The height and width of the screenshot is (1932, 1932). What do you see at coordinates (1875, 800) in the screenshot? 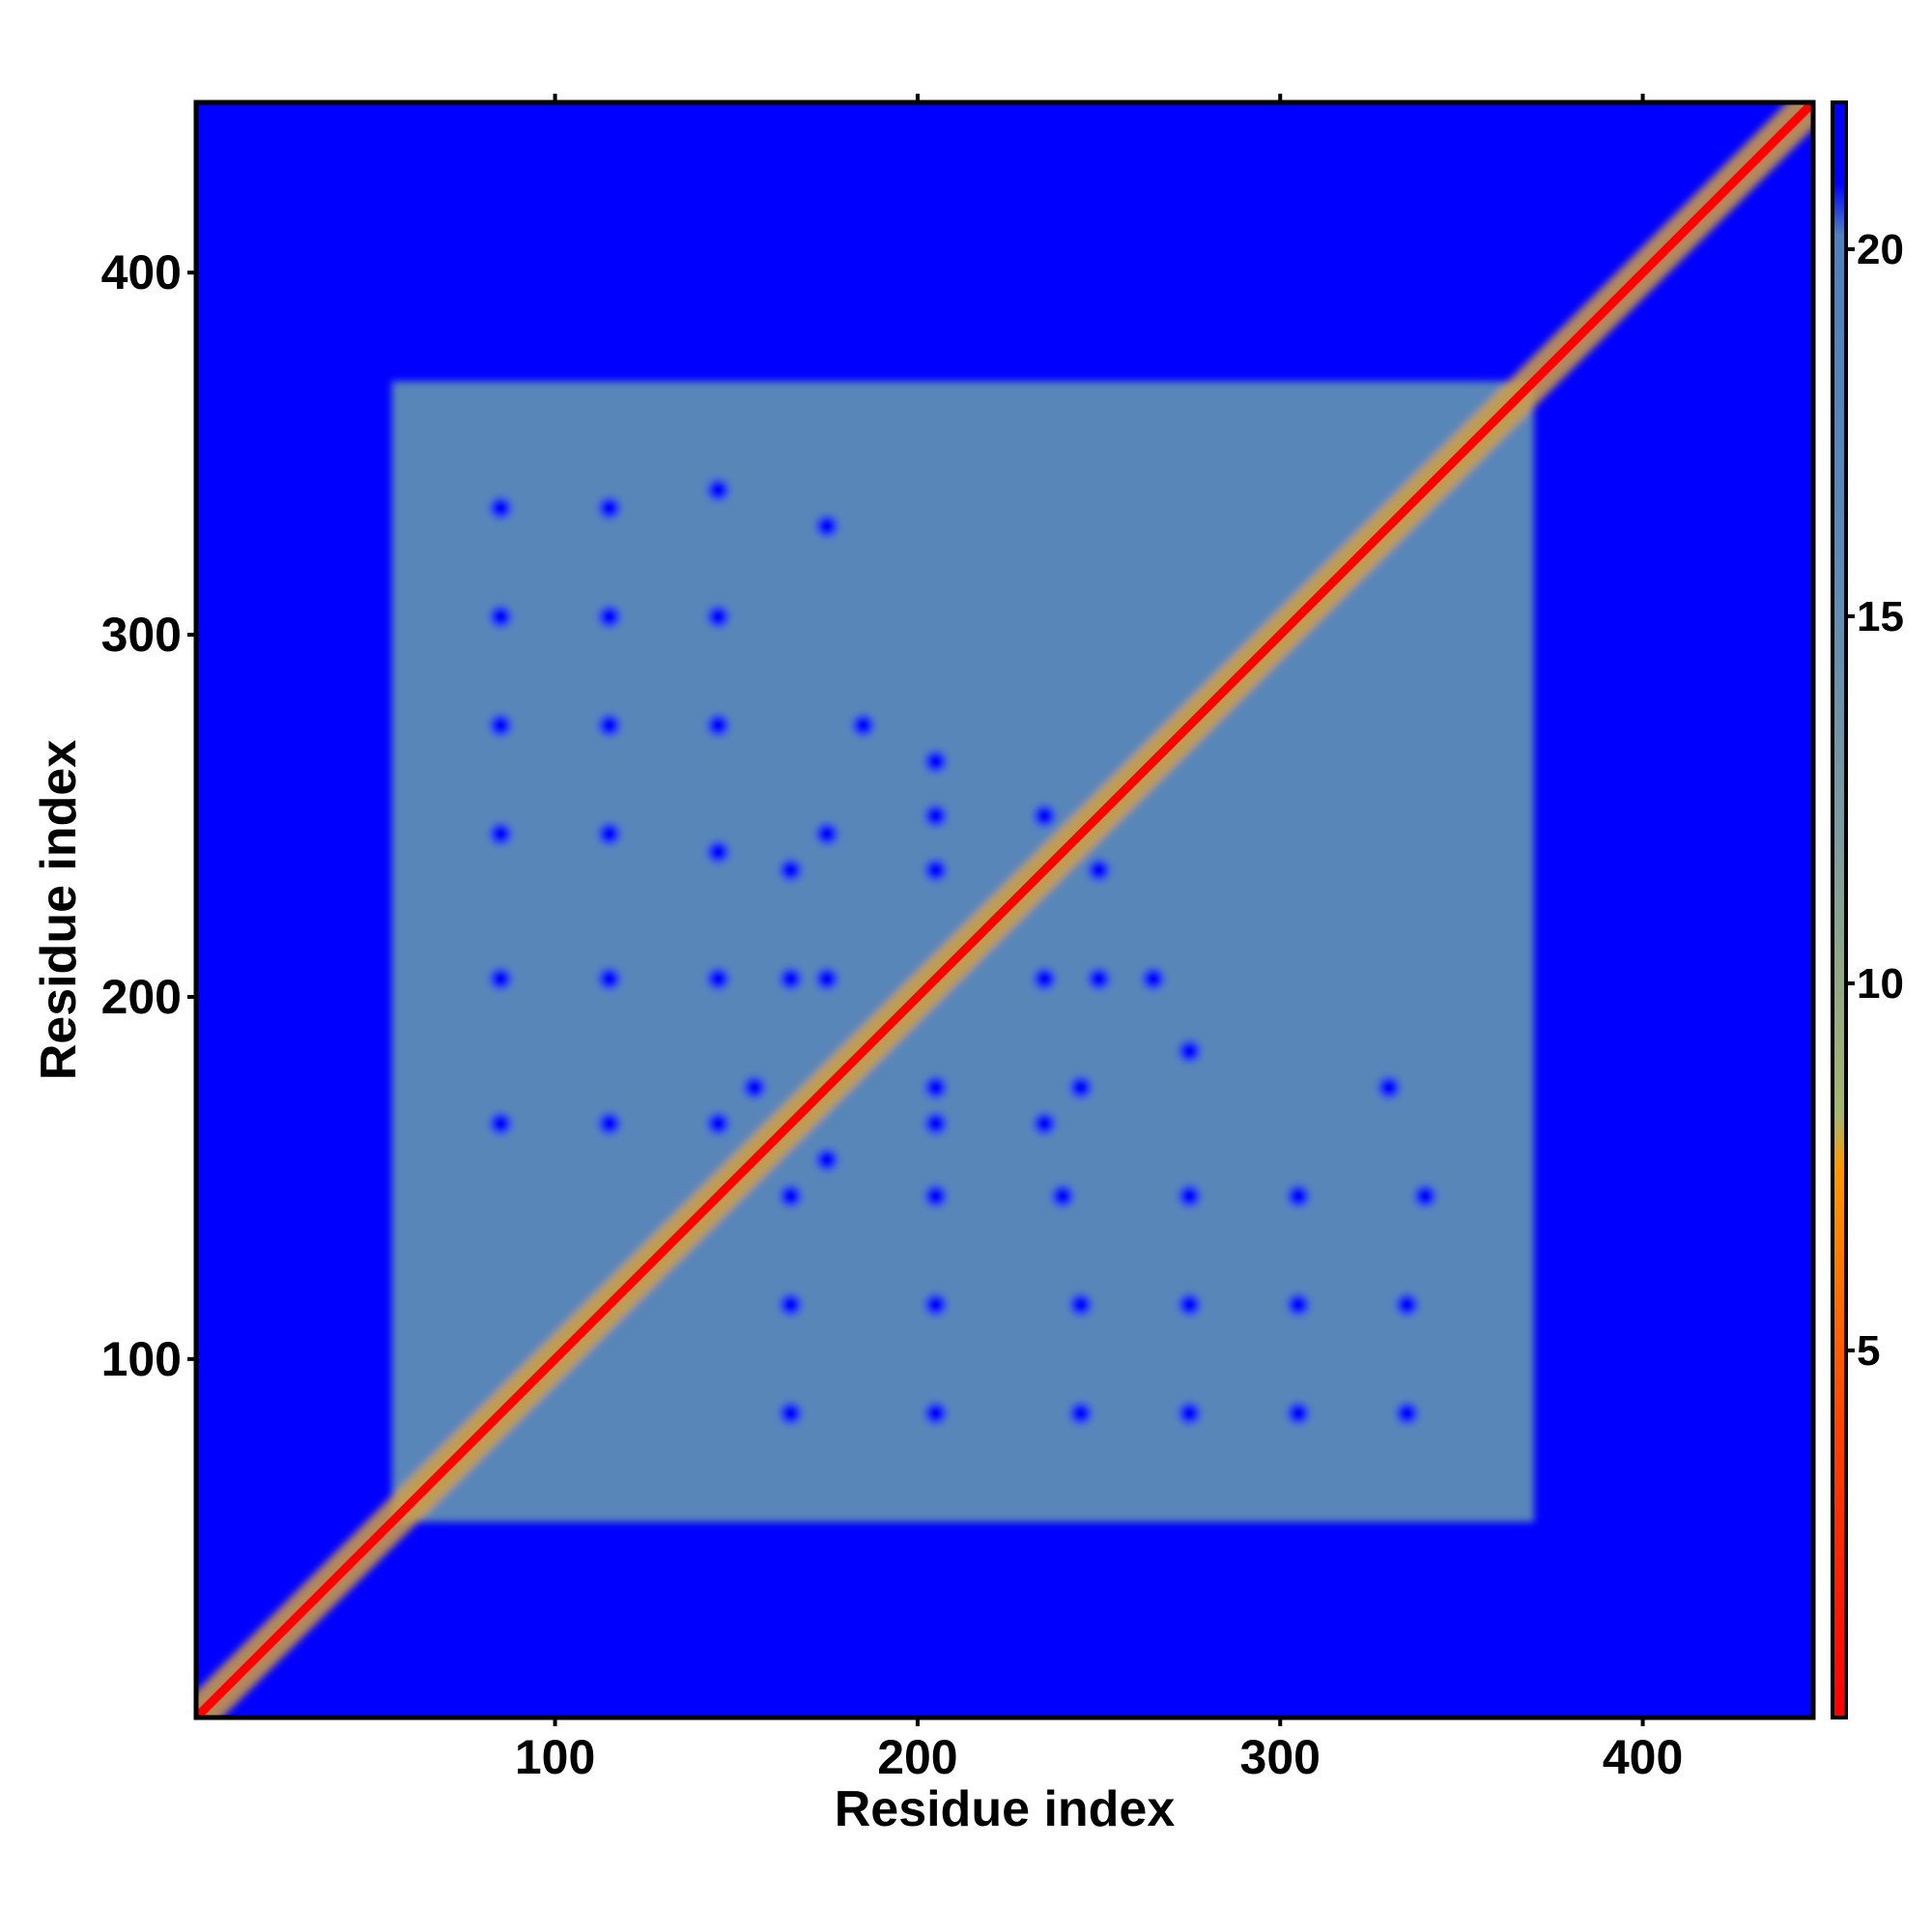
I see `colorbar-ticks: 5 10 15 20` at bounding box center [1875, 800].